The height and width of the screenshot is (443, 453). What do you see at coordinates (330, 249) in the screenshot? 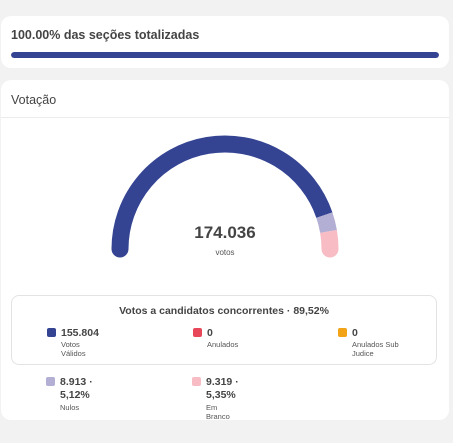
I see `gauge-cap-end` at bounding box center [330, 249].